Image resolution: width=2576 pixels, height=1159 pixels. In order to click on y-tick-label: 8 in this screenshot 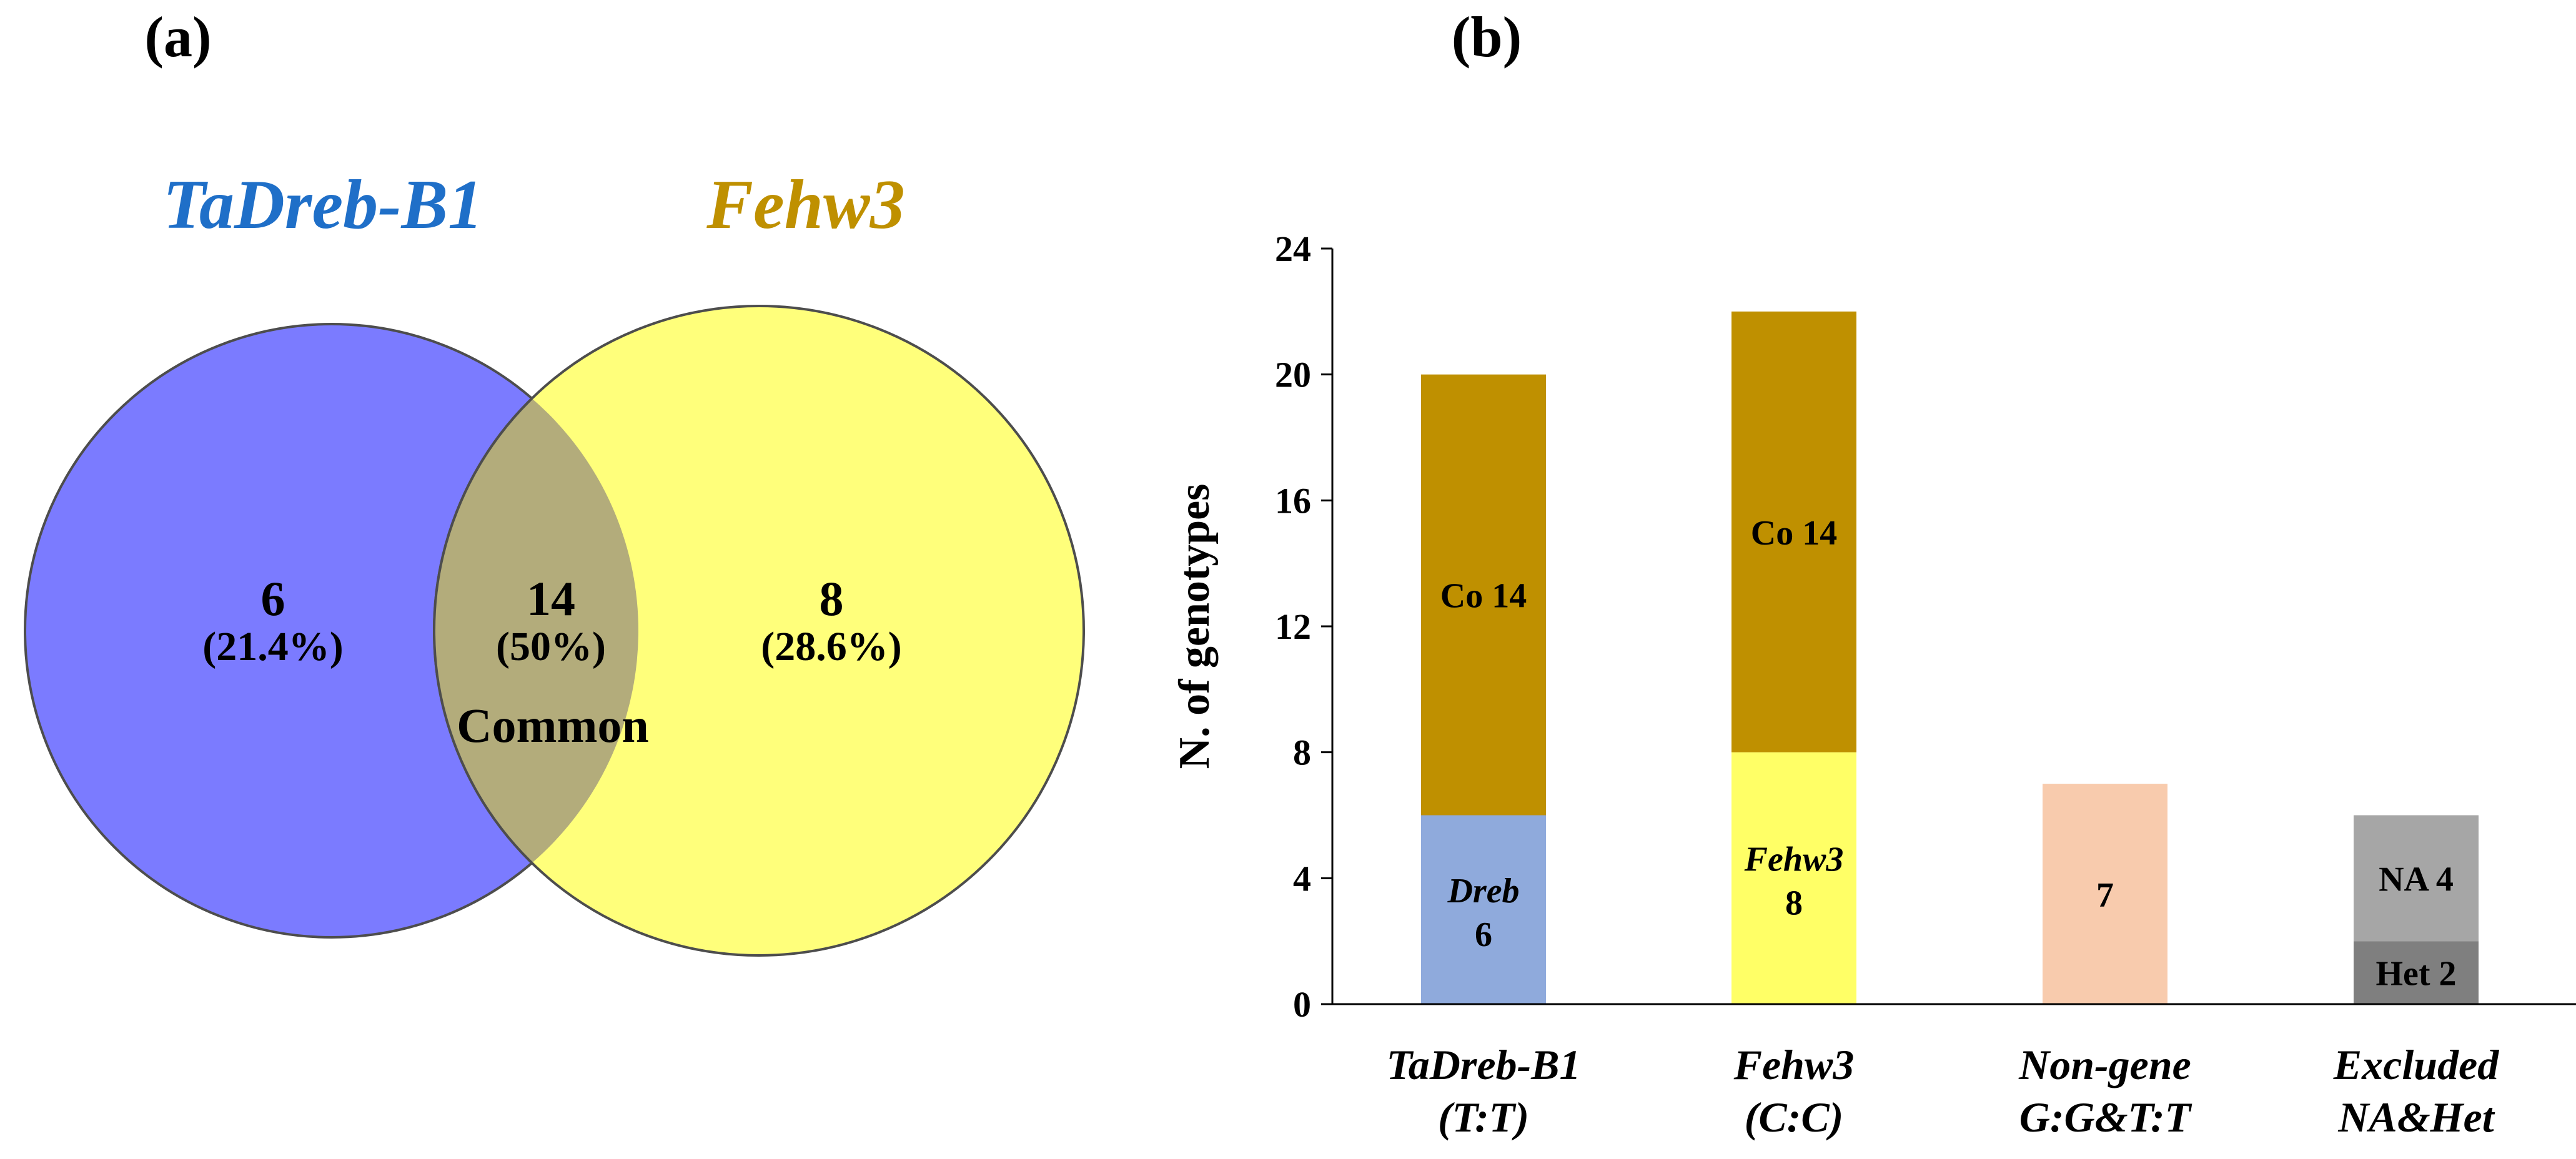, I will do `click(1302, 752)`.